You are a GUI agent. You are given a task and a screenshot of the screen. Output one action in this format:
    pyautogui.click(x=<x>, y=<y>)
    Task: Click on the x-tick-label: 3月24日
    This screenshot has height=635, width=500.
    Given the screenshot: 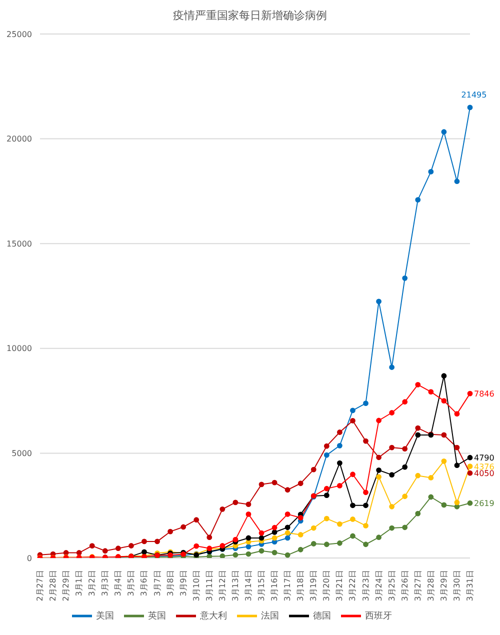 What is the action you would take?
    pyautogui.click(x=379, y=586)
    